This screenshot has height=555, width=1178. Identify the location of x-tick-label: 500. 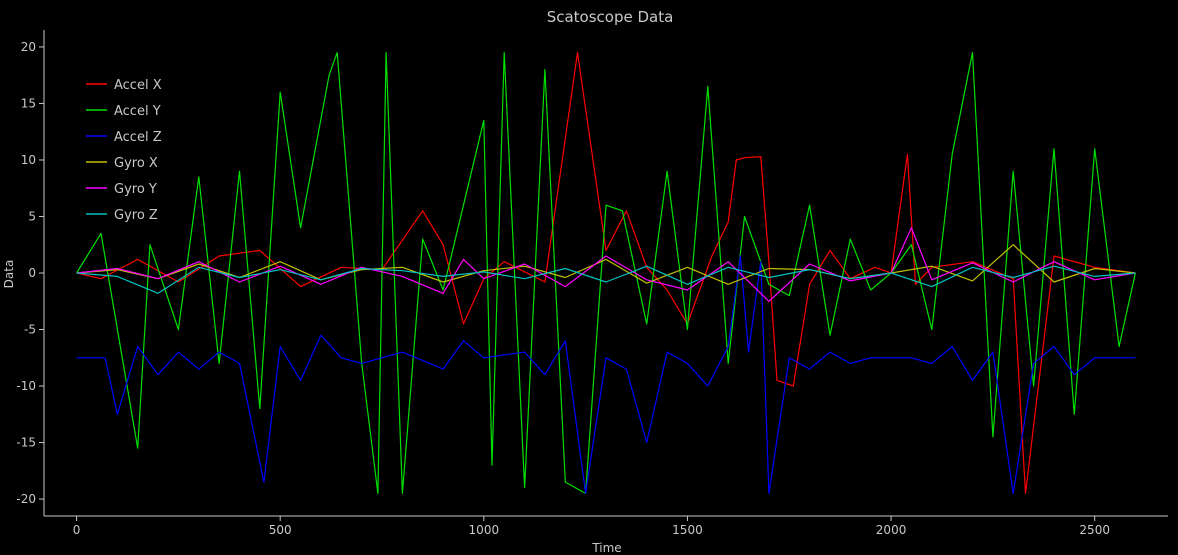
(280, 530).